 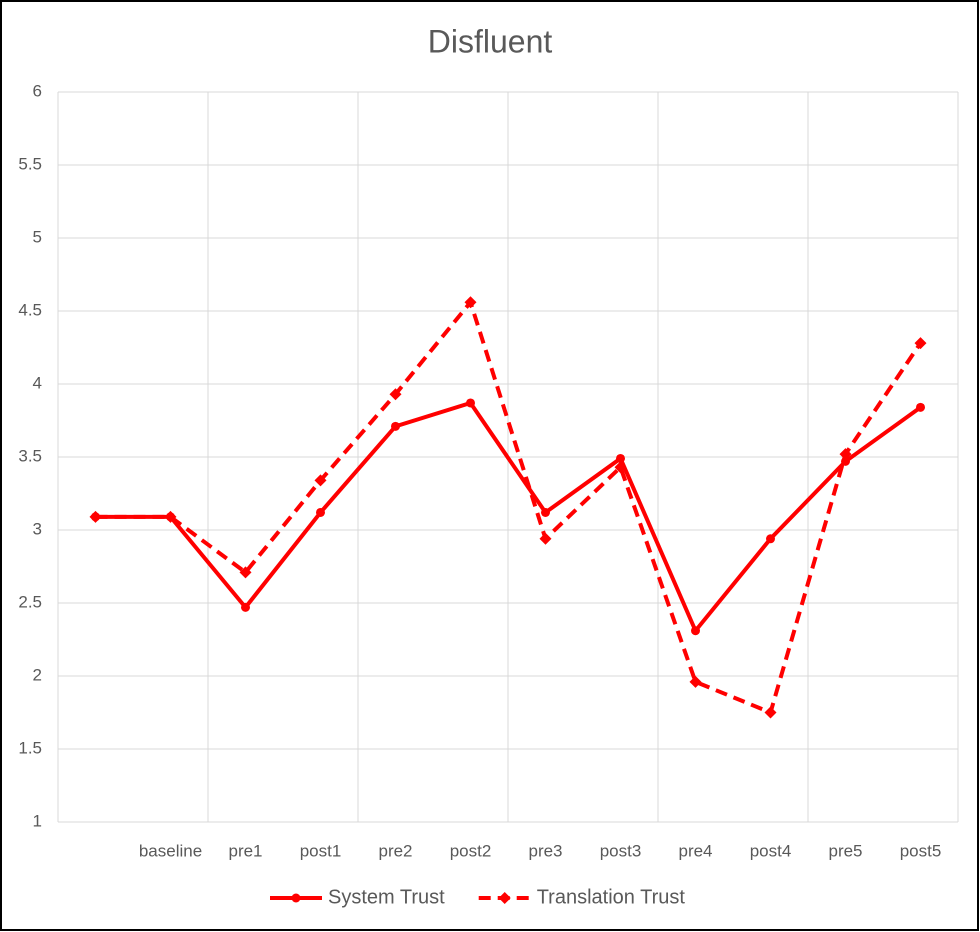 What do you see at coordinates (37, 236) in the screenshot?
I see `y-tick-label: 5` at bounding box center [37, 236].